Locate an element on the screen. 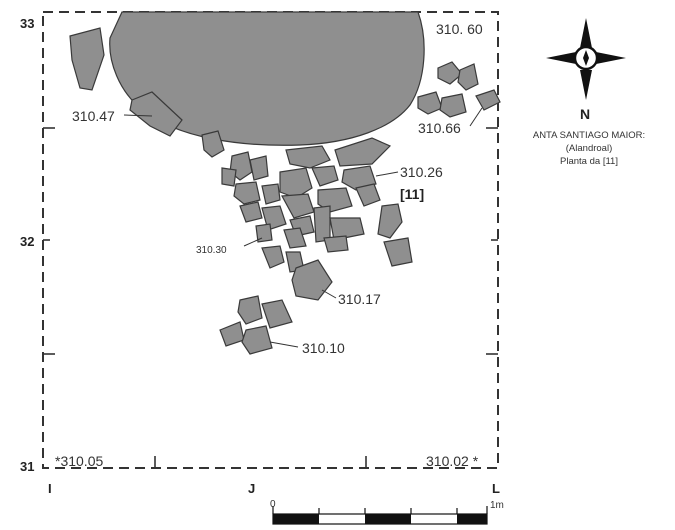 Image resolution: width=675 pixels, height=530 pixels. north-label: N is located at coordinates (585, 114).